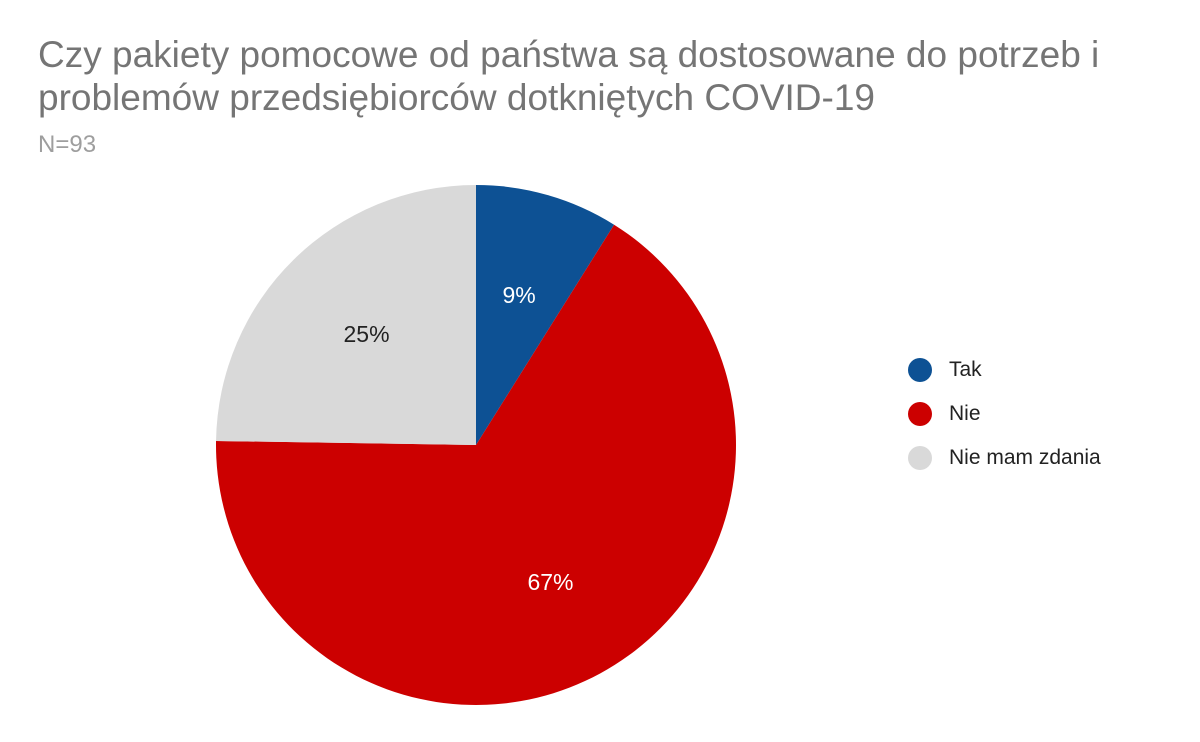 The image size is (1200, 742). Describe the element at coordinates (1004, 370) in the screenshot. I see `legend-item-tak: Tak` at that location.